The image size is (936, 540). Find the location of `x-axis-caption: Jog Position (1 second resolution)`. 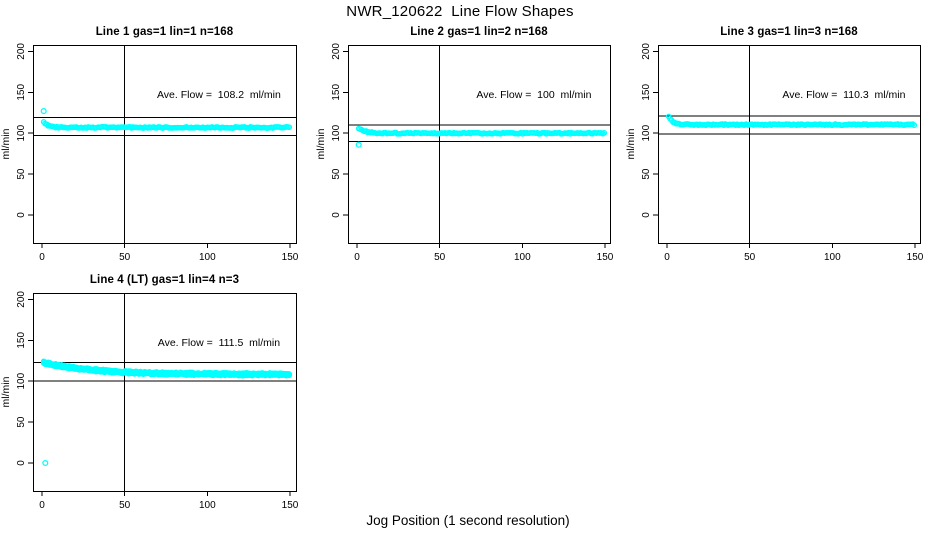

x-axis-caption: Jog Position (1 second resolution) is located at coordinates (468, 520).